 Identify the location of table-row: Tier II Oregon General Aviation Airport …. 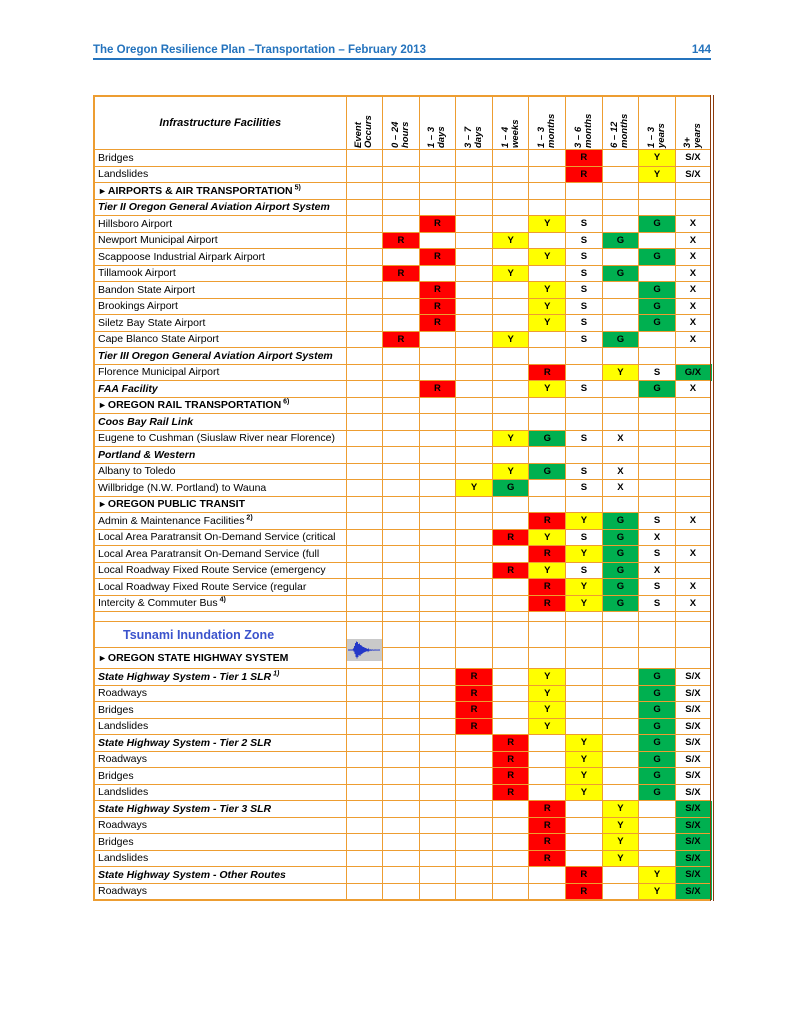
(403, 207).